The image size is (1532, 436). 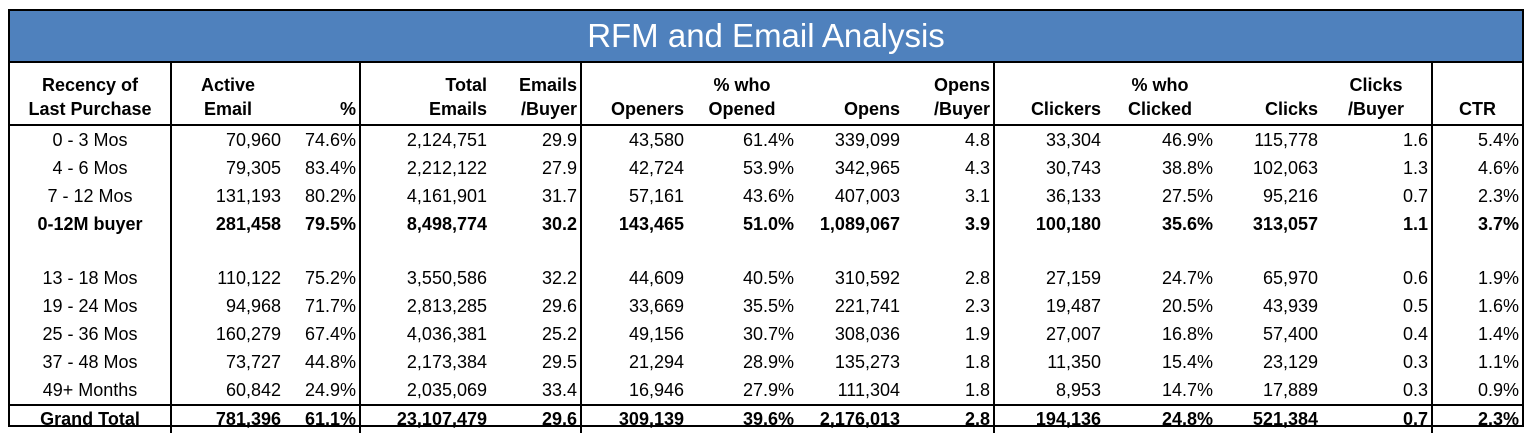 I want to click on cell-active-pct: 67.4%, so click(x=330, y=334).